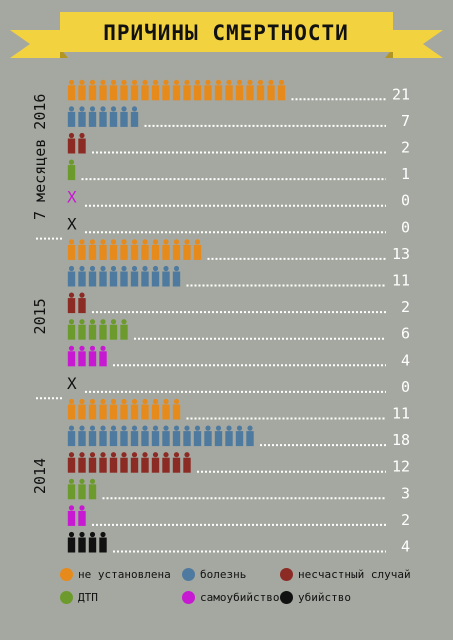 The width and height of the screenshot is (453, 640). Describe the element at coordinates (88, 597) in the screenshot. I see `legend-label: ДТП` at that location.